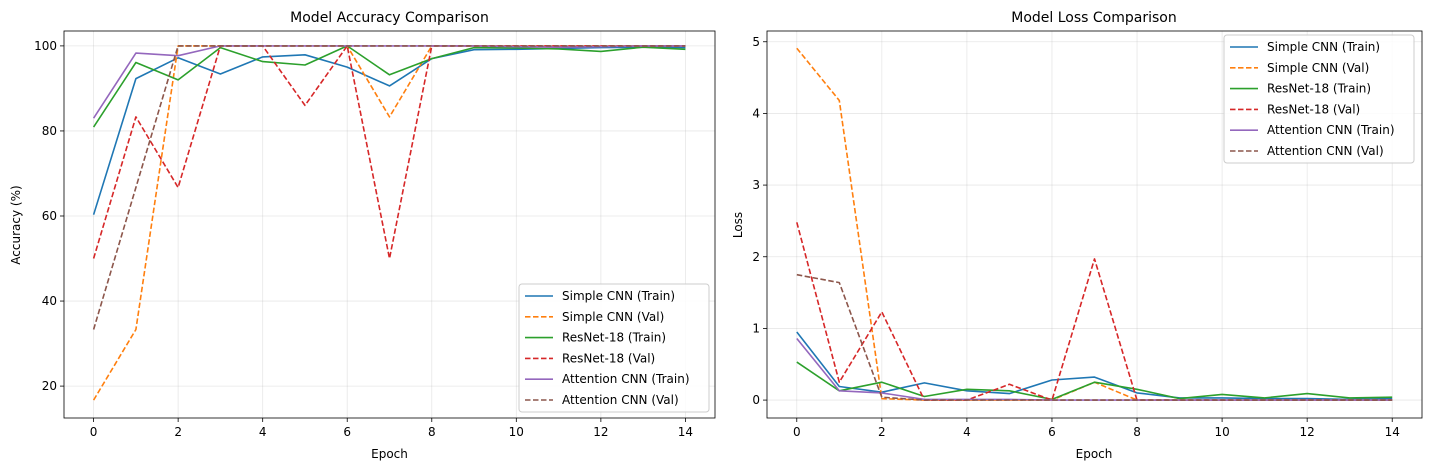 Image resolution: width=1430 pixels, height=470 pixels. Describe the element at coordinates (756, 328) in the screenshot. I see `y-tick-label: 1` at that location.